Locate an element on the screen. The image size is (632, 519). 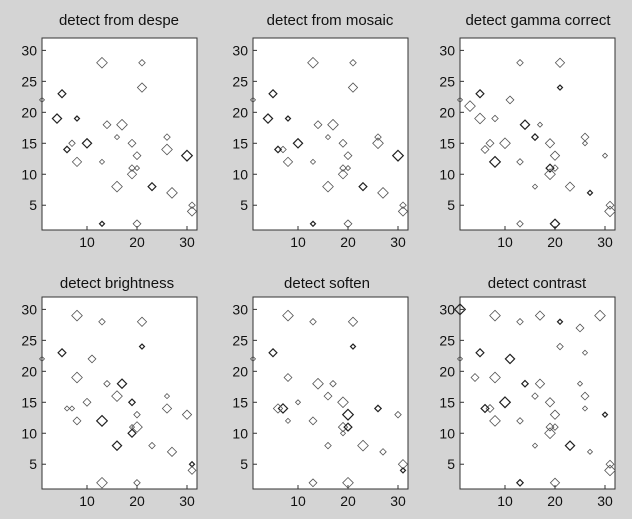
y-tick-label: 25 is located at coordinates (447, 340).